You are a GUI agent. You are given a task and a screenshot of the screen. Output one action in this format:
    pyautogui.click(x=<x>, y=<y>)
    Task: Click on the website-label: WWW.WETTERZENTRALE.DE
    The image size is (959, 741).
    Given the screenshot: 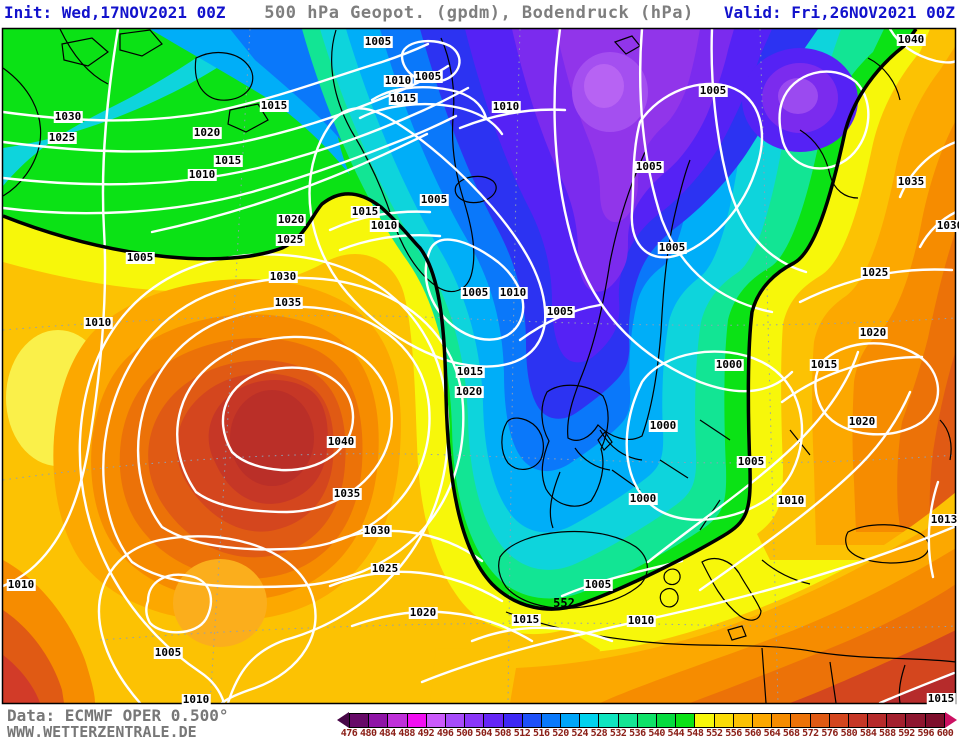 What is the action you would take?
    pyautogui.click(x=102, y=732)
    